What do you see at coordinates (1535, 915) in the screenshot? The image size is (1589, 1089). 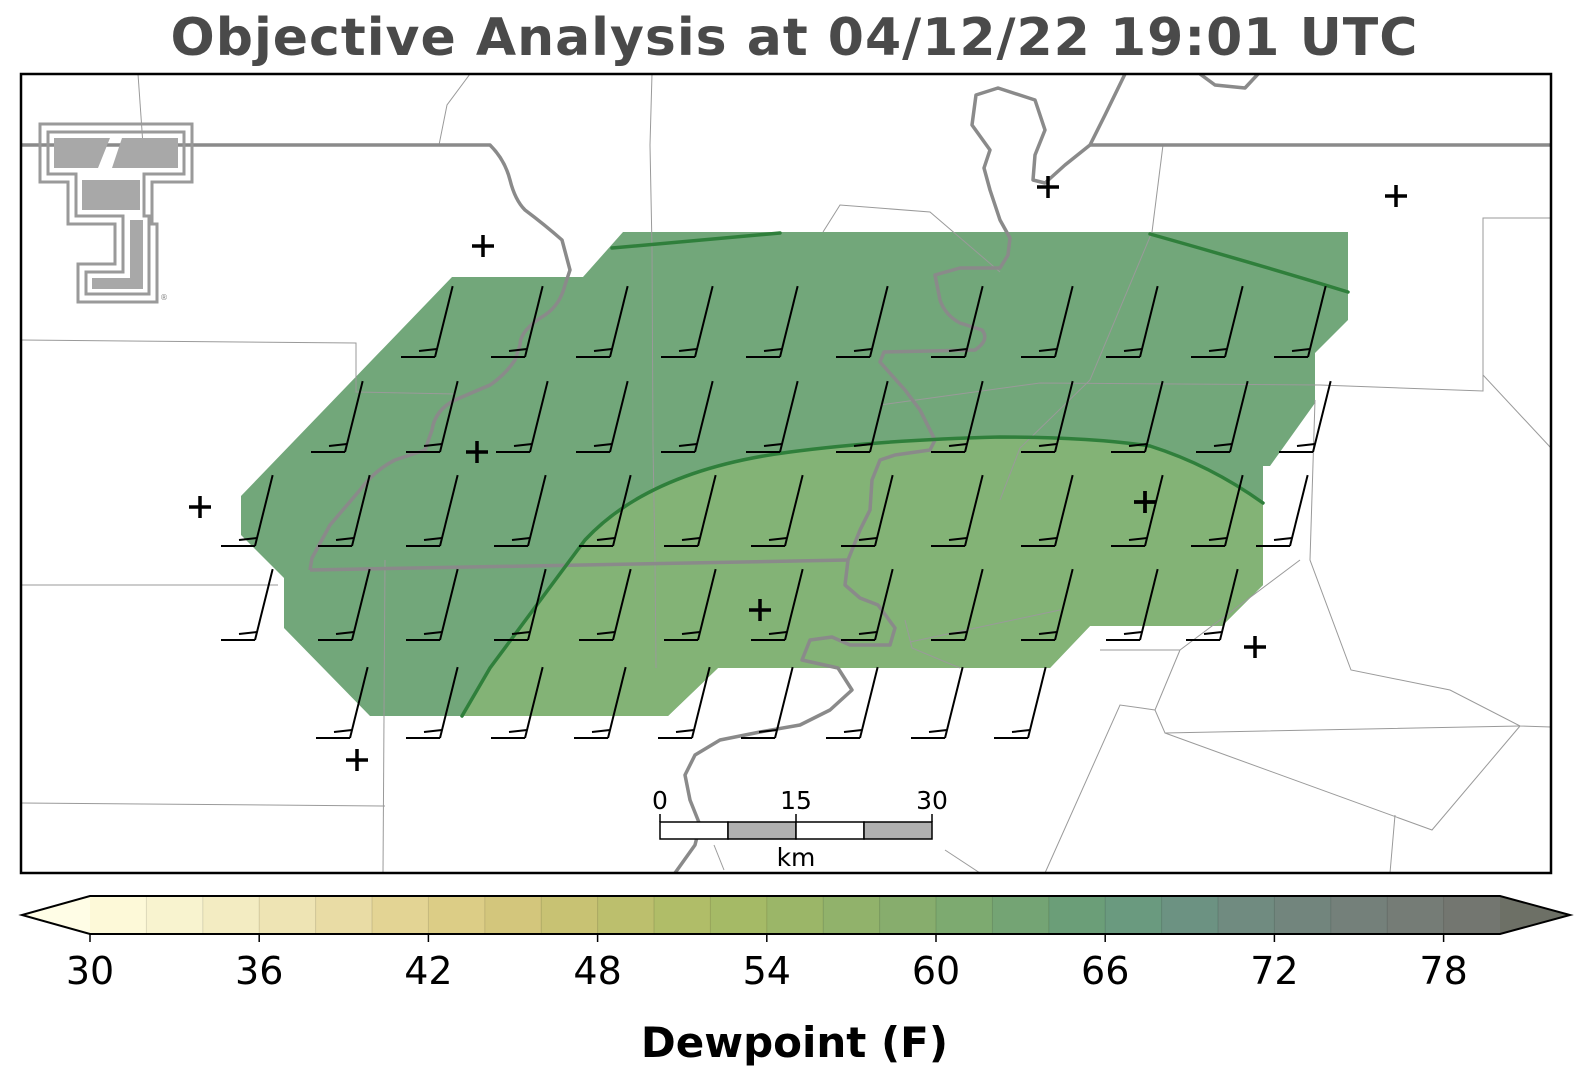 I see `colorbar-extend-high` at bounding box center [1535, 915].